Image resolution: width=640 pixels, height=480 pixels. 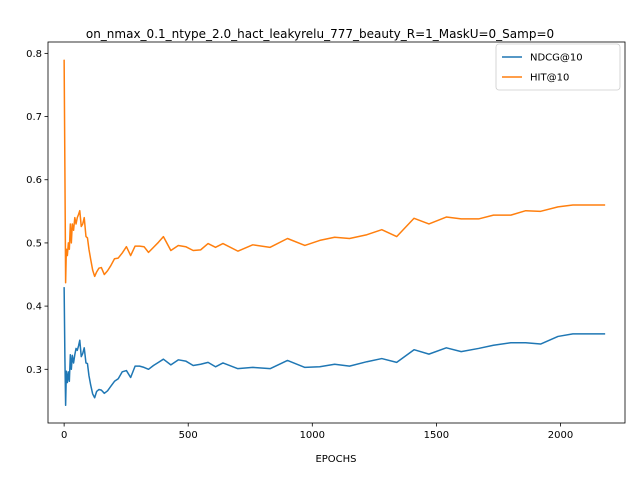 What do you see at coordinates (556, 58) in the screenshot?
I see `legend-entry: NDCG@10` at bounding box center [556, 58].